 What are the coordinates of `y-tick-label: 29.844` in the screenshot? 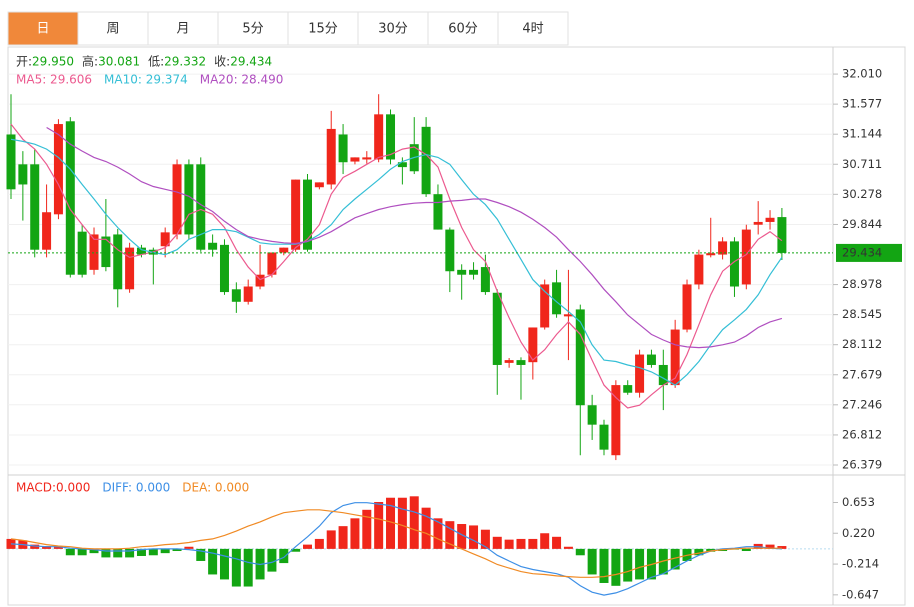 It's located at (862, 224).